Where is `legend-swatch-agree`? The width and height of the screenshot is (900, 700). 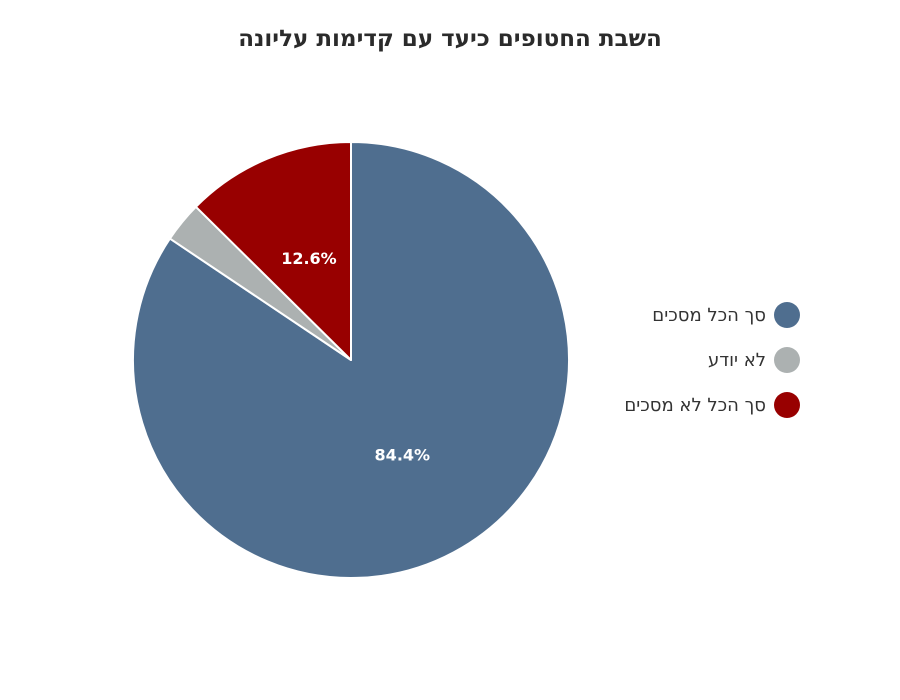 legend-swatch-agree is located at coordinates (787, 315).